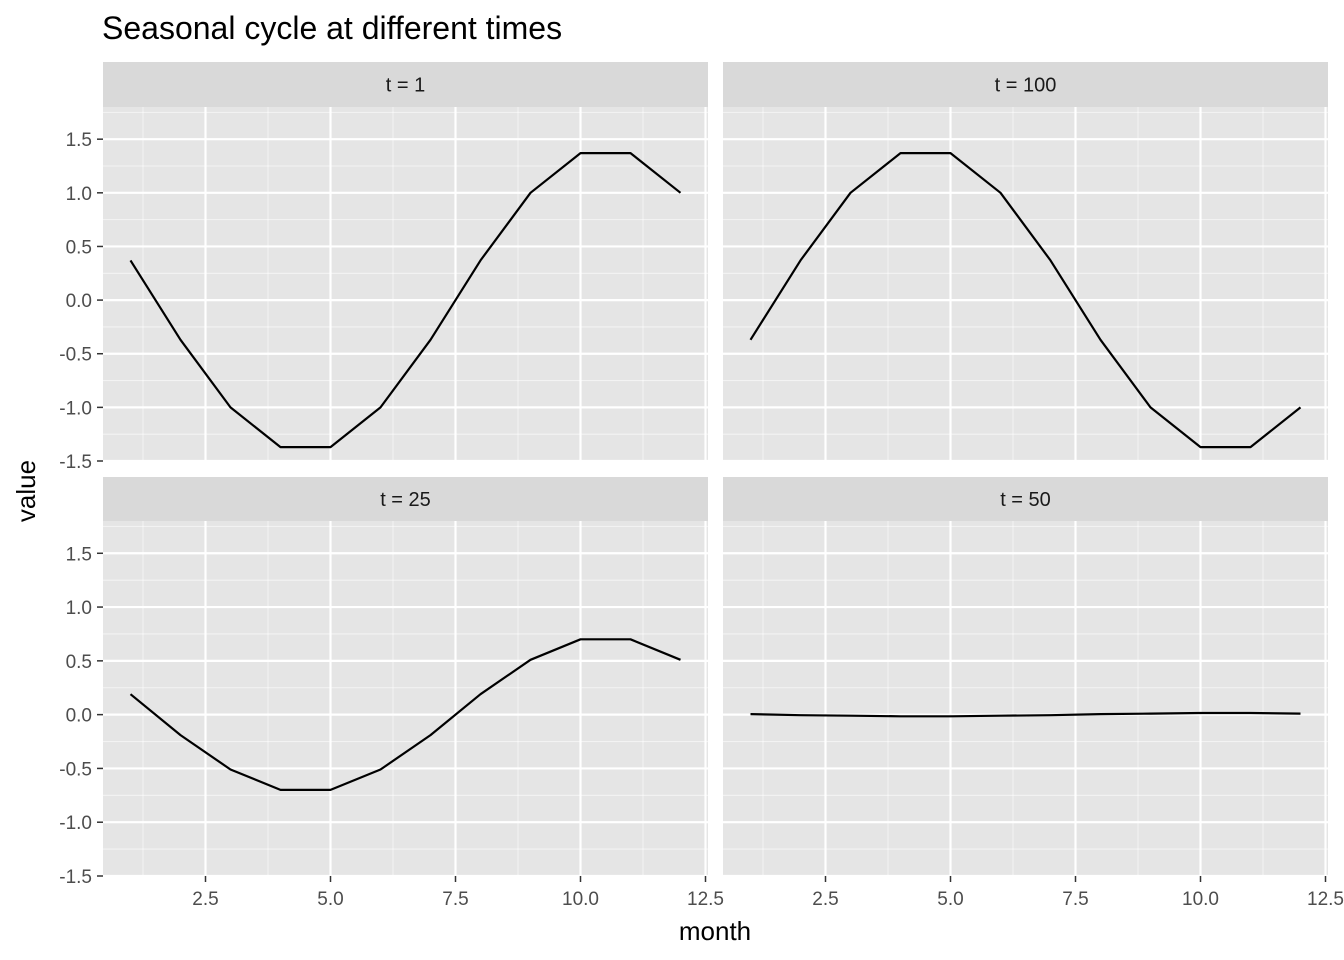 The height and width of the screenshot is (960, 1344). Describe the element at coordinates (26, 491) in the screenshot. I see `y-axis-title: value` at that location.